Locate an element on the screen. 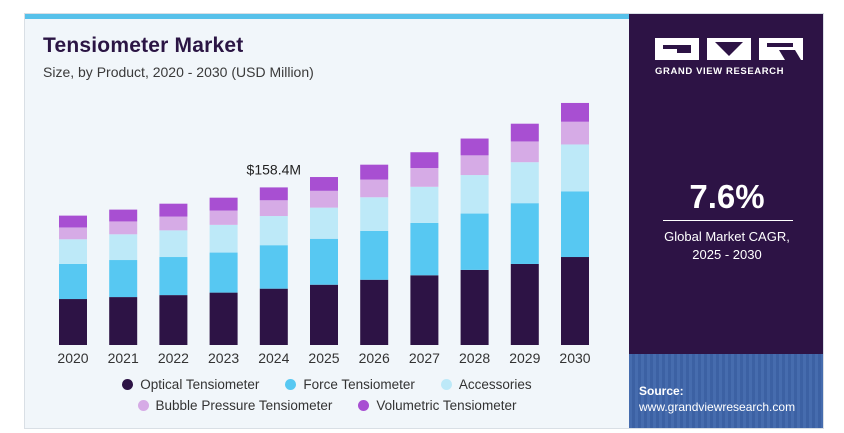 The image size is (844, 433). legend-item-optical: Optical Tensiometer is located at coordinates (190, 384).